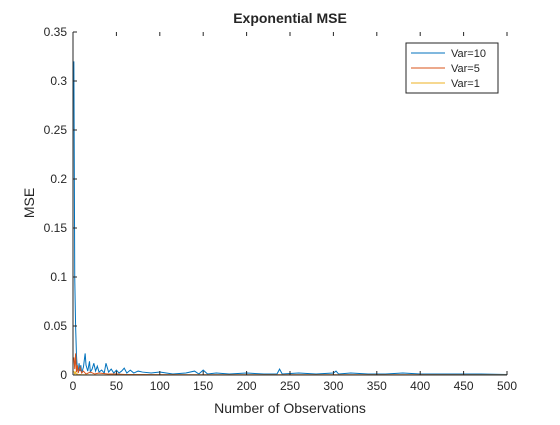 The width and height of the screenshot is (560, 425). What do you see at coordinates (465, 69) in the screenshot?
I see `legend-label-2: Var=5` at bounding box center [465, 69].